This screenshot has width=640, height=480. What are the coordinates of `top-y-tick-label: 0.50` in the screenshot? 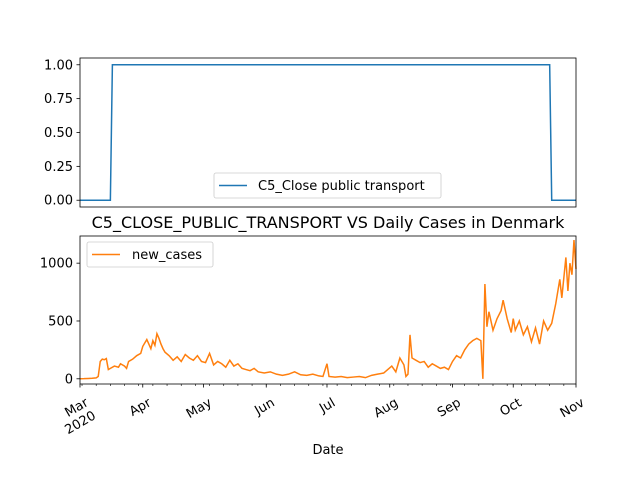 It's located at (58, 133).